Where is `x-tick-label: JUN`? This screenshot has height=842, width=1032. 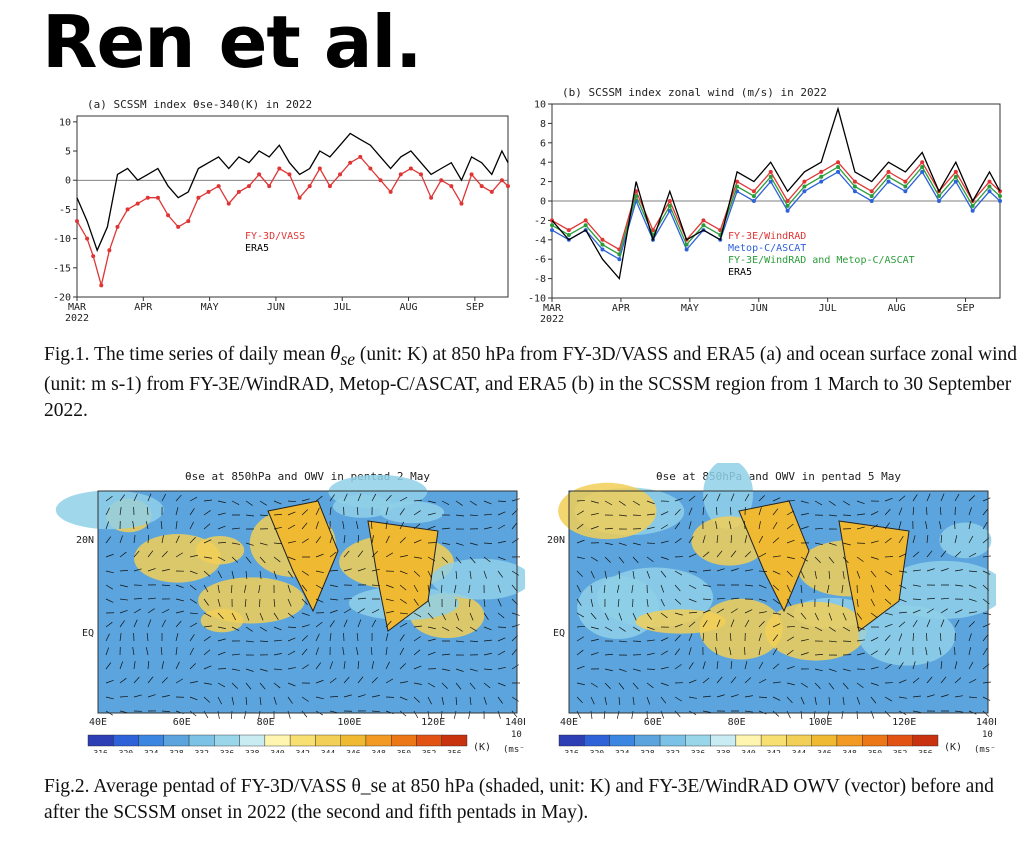
x-tick-label: JUN is located at coordinates (276, 307).